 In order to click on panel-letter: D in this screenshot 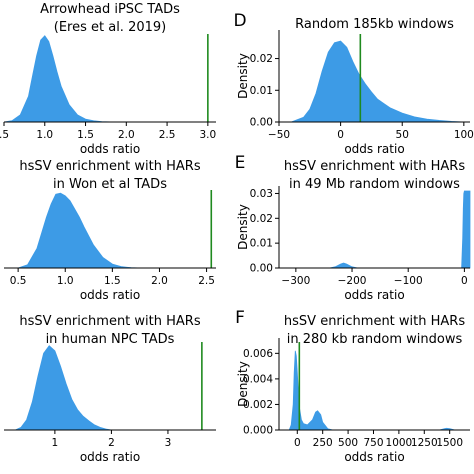, I will do `click(239, 21)`.